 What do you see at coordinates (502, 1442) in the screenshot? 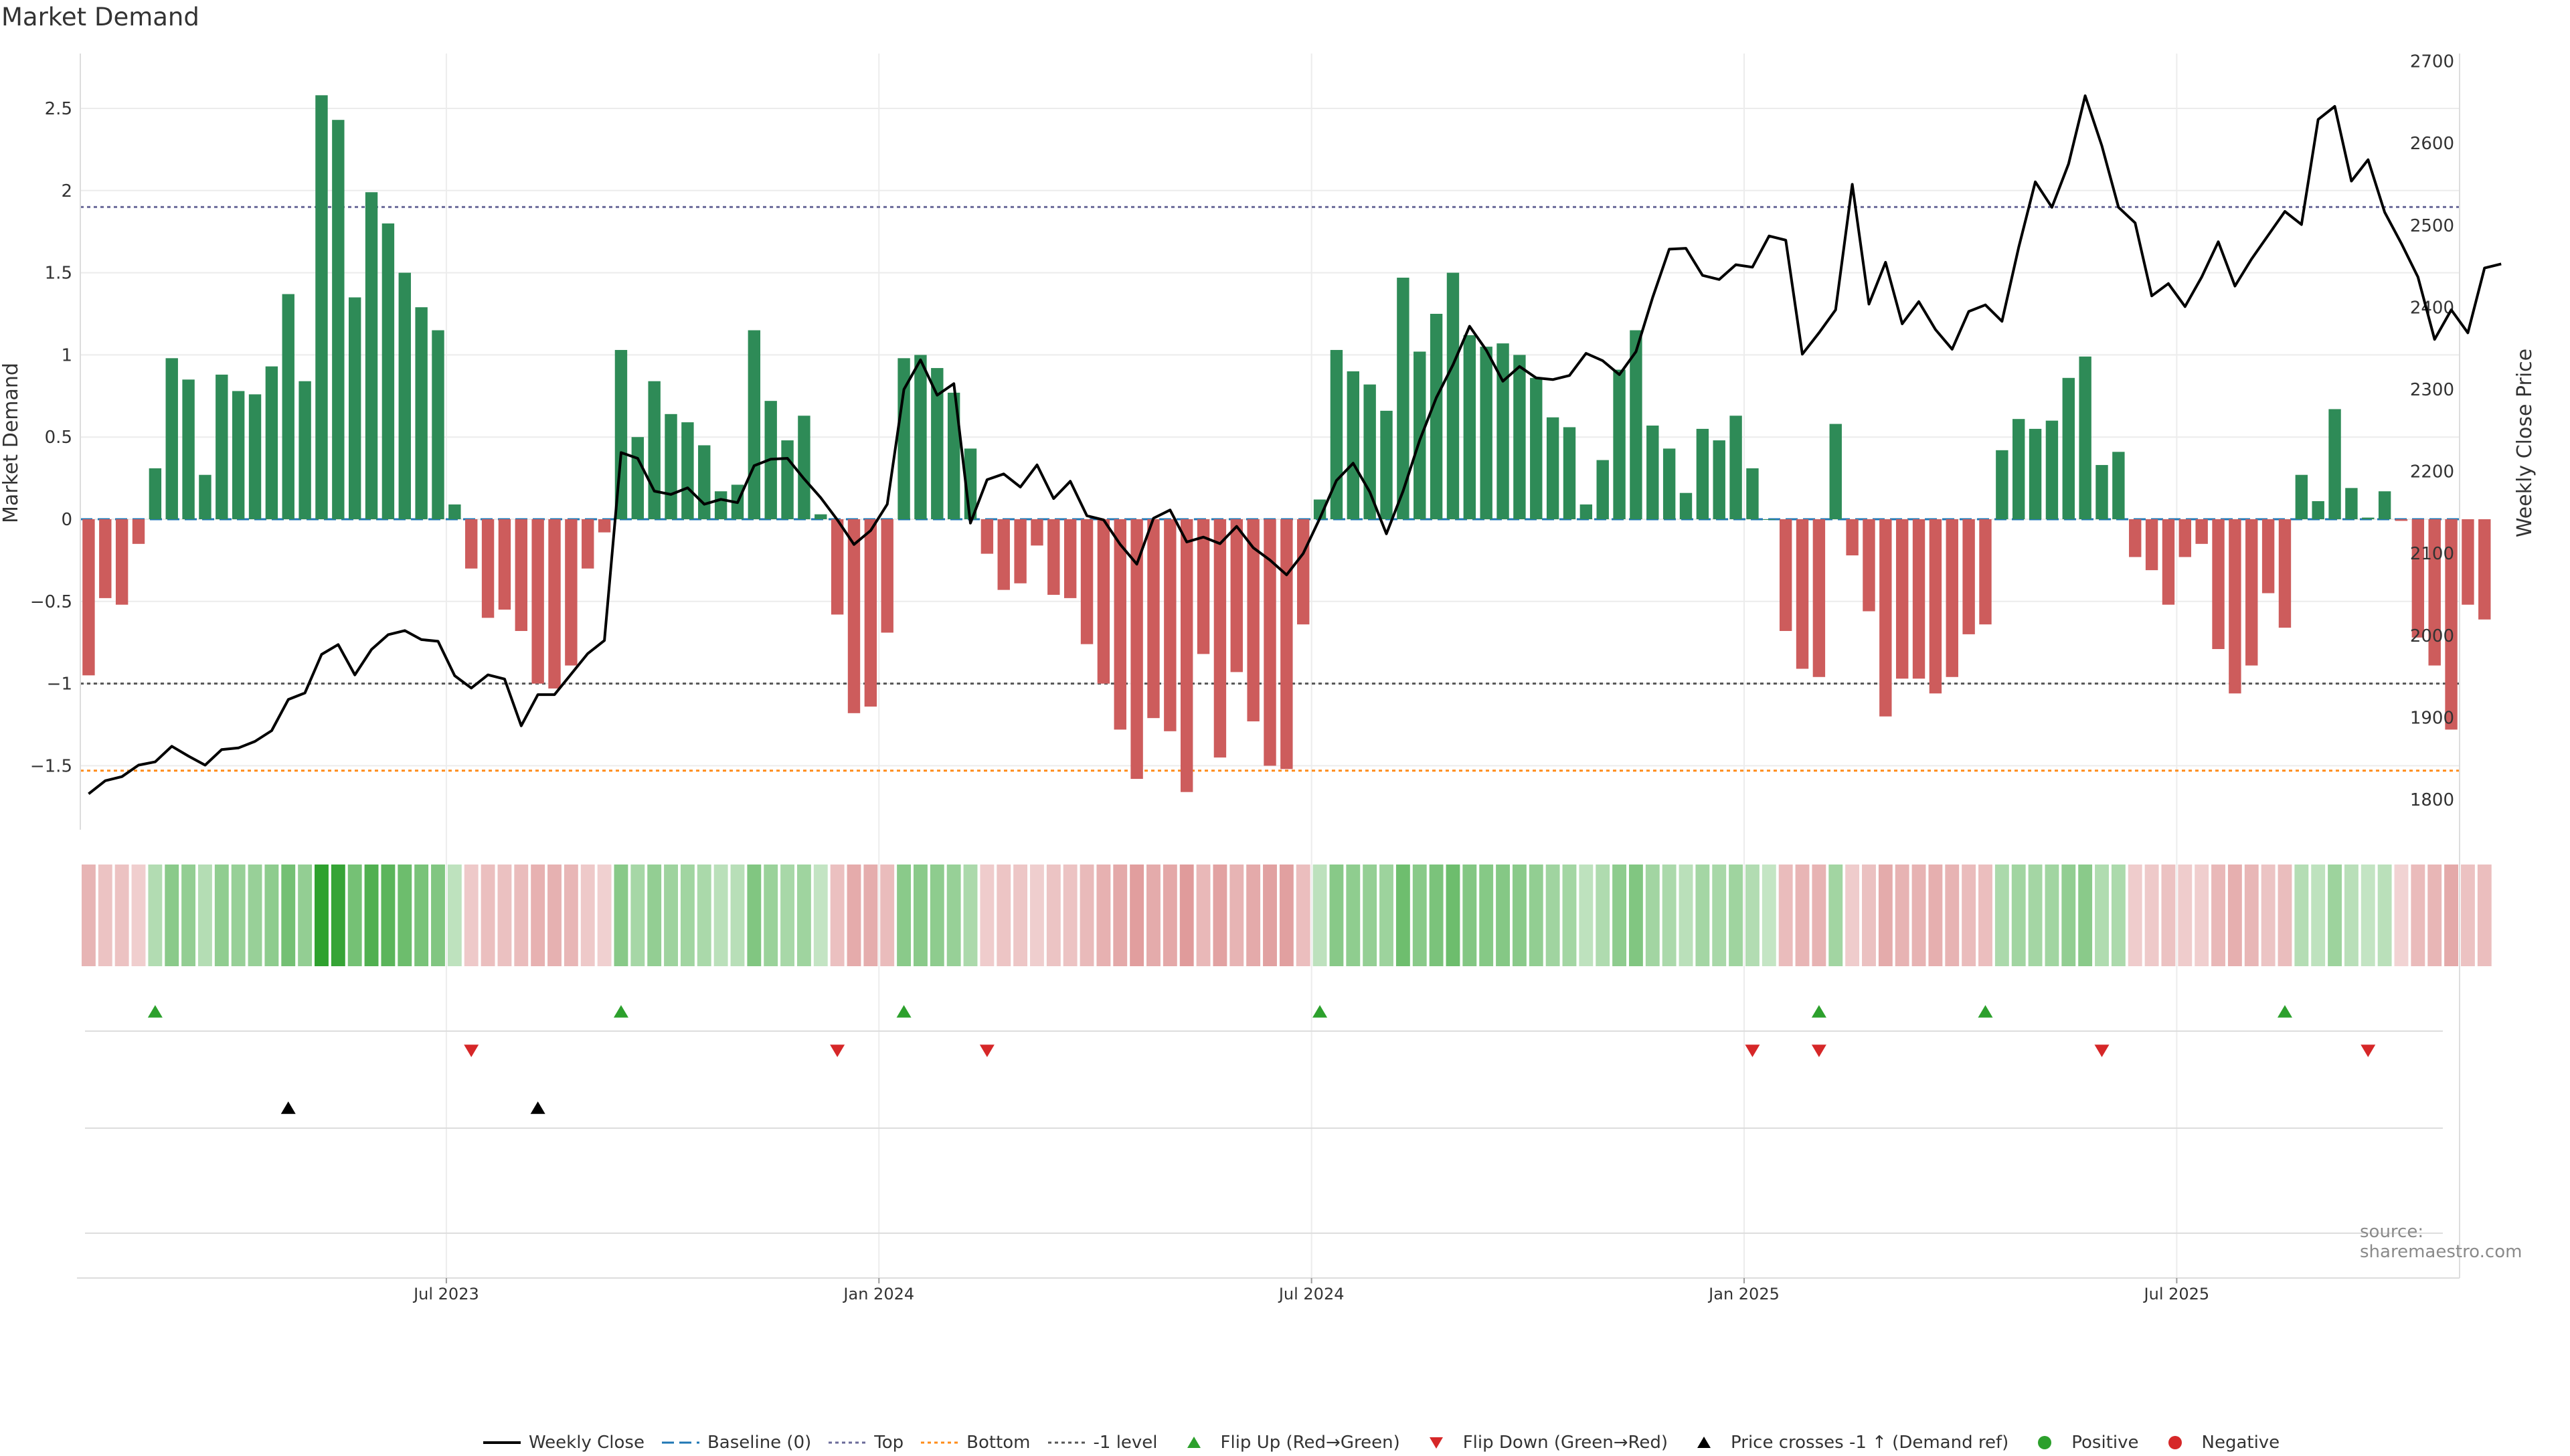
I see `solid-line-icon` at bounding box center [502, 1442].